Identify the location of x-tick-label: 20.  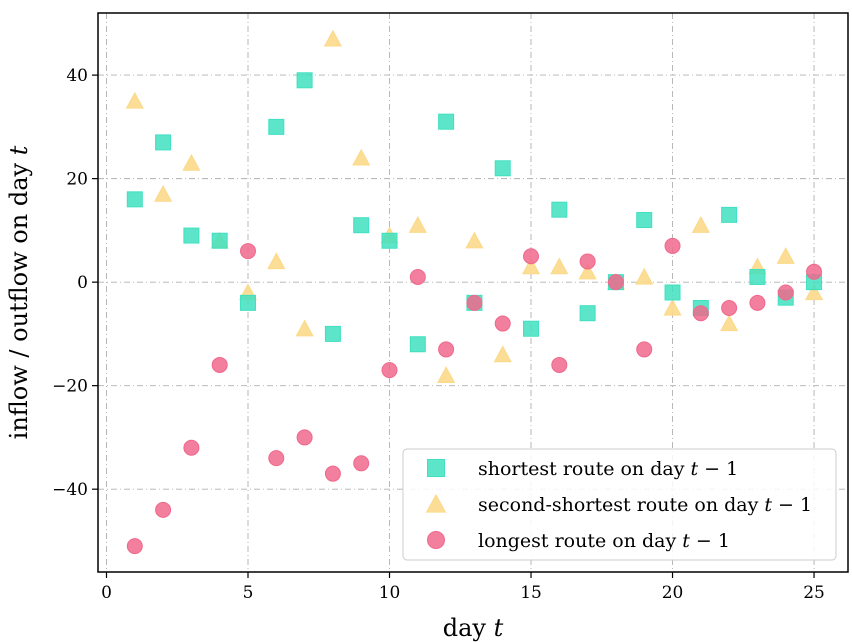
(673, 593).